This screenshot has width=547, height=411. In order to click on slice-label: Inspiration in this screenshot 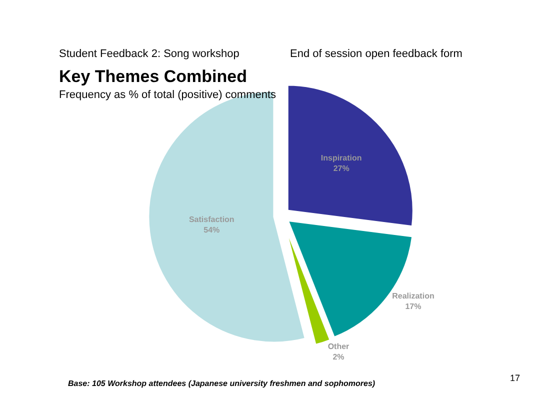, I will do `click(341, 157)`.